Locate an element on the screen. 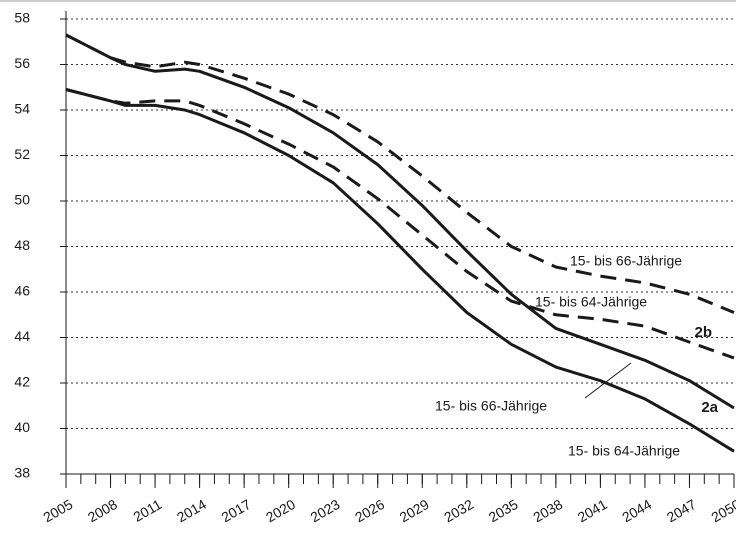 Image resolution: width=736 pixels, height=536 pixels. leader-line is located at coordinates (608, 380).